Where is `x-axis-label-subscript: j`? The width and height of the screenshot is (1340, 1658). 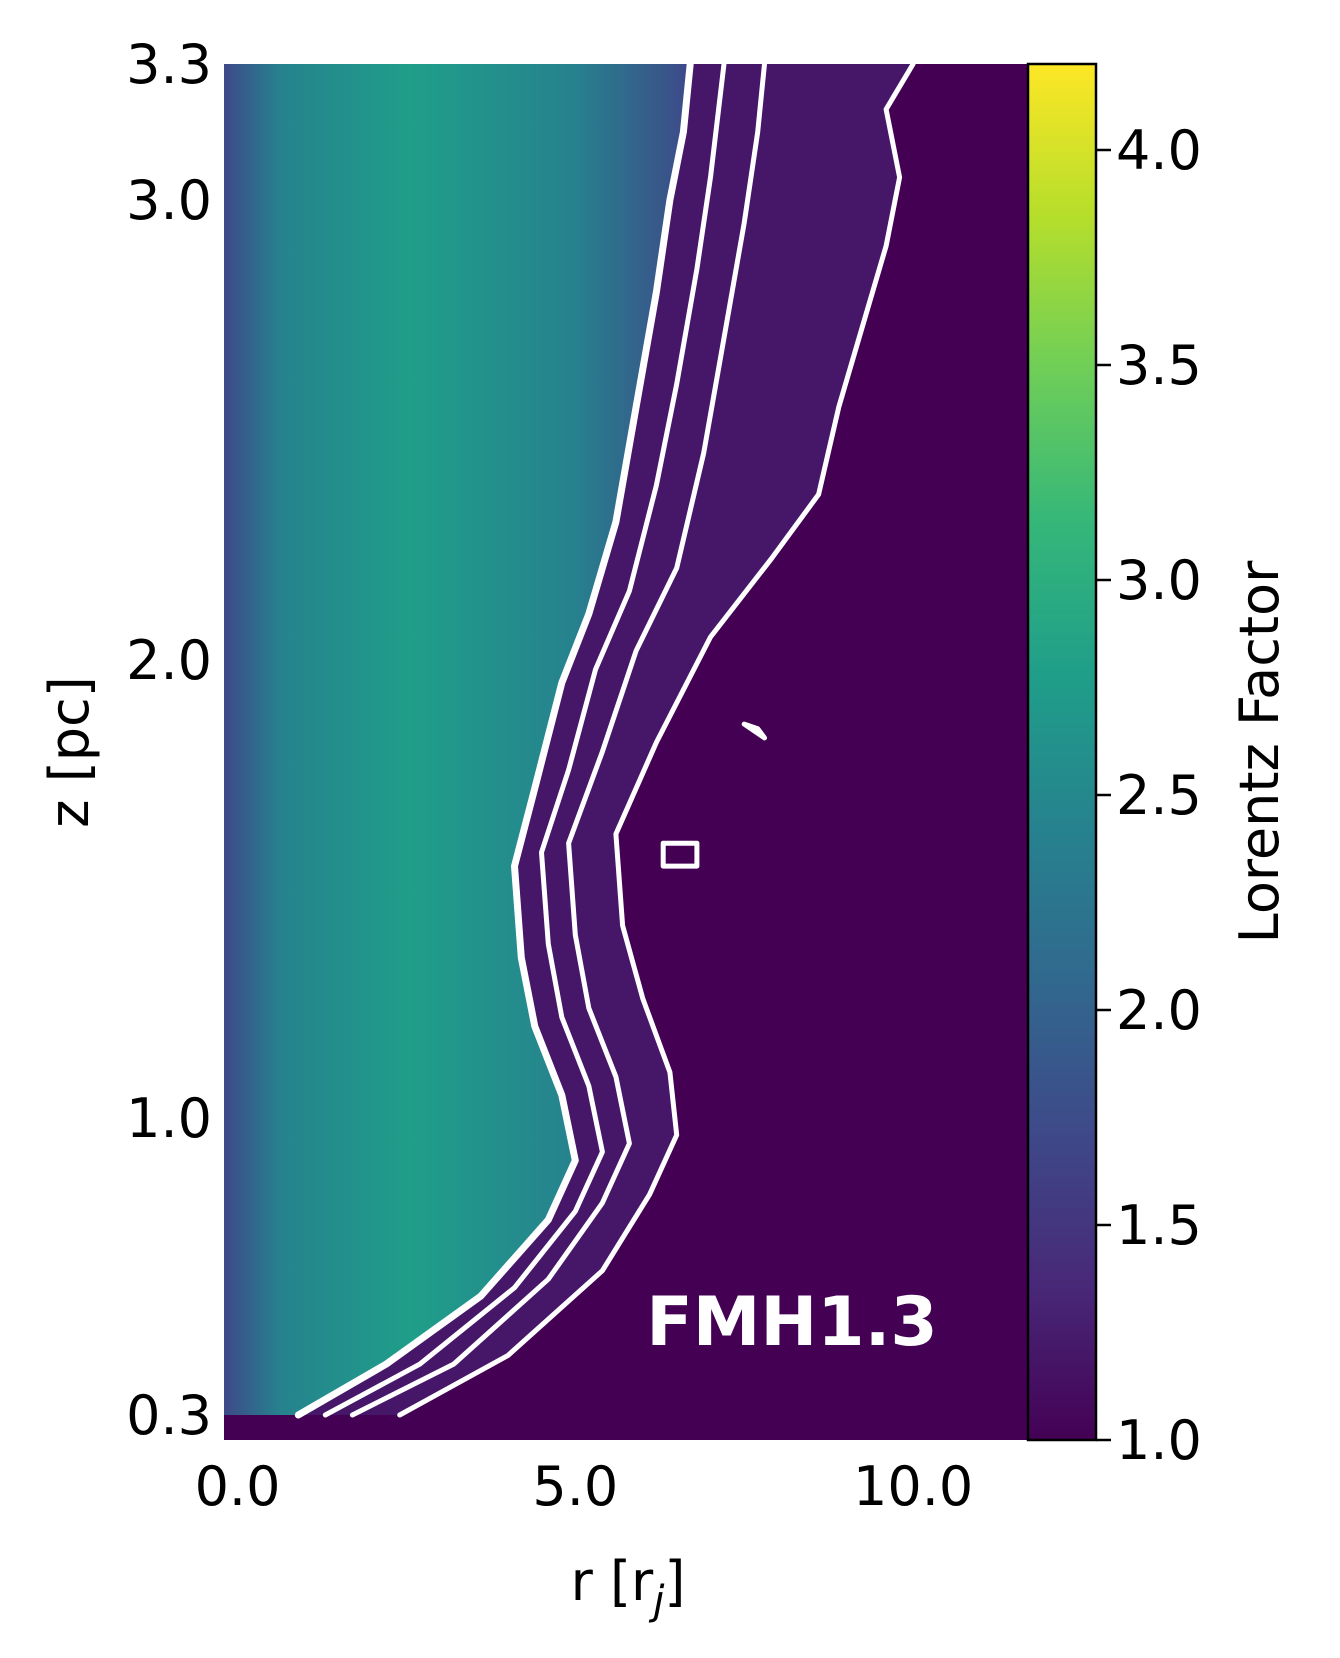
x-axis-label-subscript: j is located at coordinates (656, 1601).